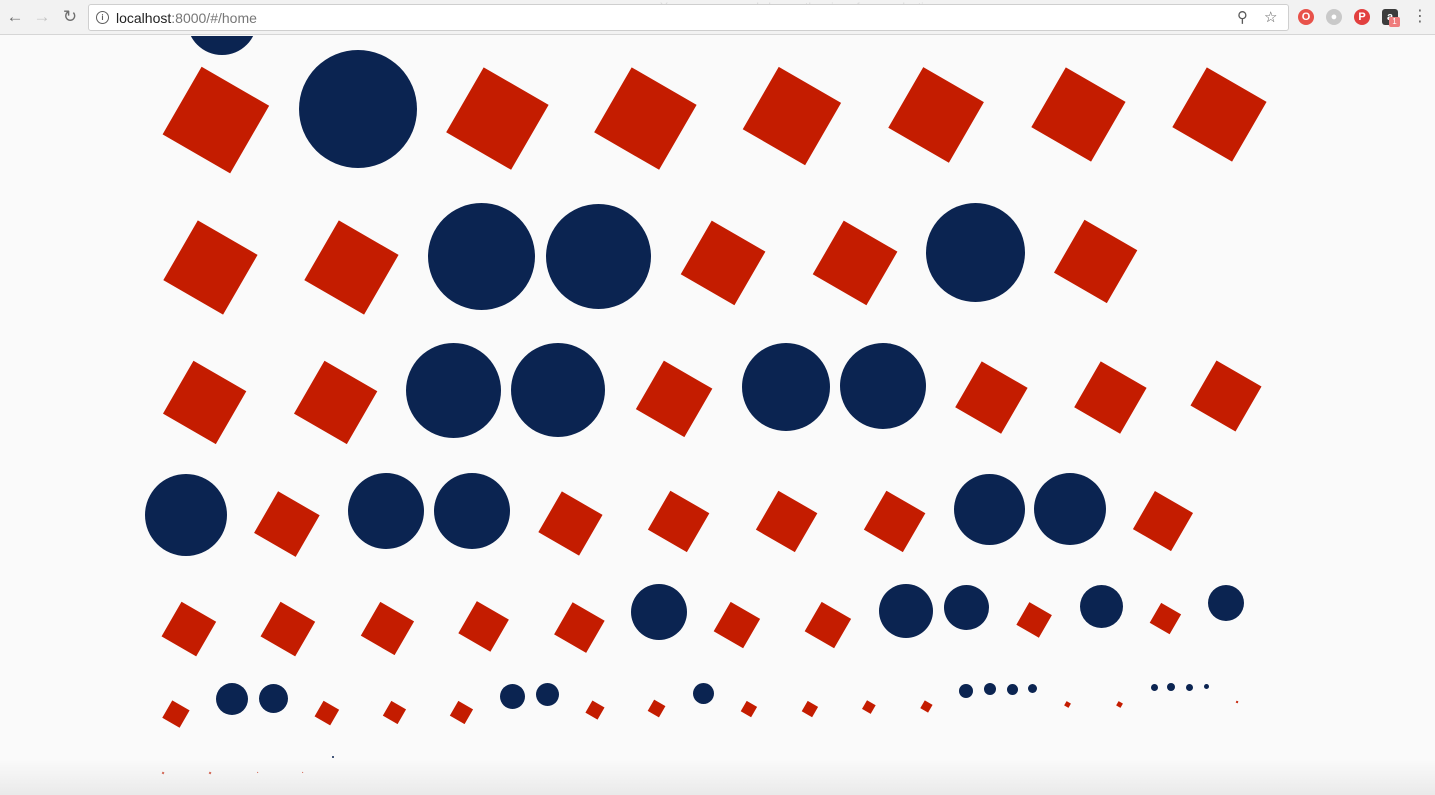 The image size is (1435, 795). Describe the element at coordinates (42, 16) in the screenshot. I see `forward-icon: →` at that location.